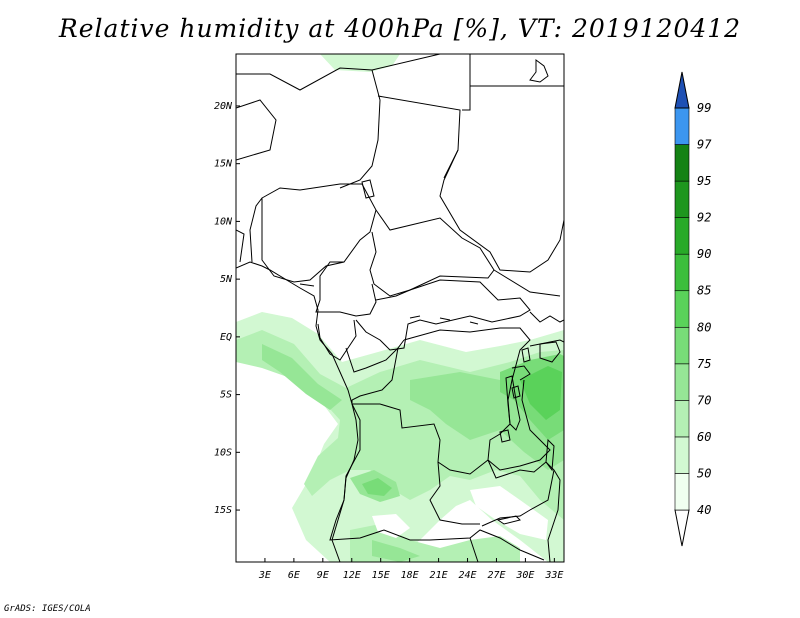 Image resolution: width=800 pixels, height=618 pixels. What do you see at coordinates (381, 575) in the screenshot?
I see `lon-tick-label: 15E` at bounding box center [381, 575].